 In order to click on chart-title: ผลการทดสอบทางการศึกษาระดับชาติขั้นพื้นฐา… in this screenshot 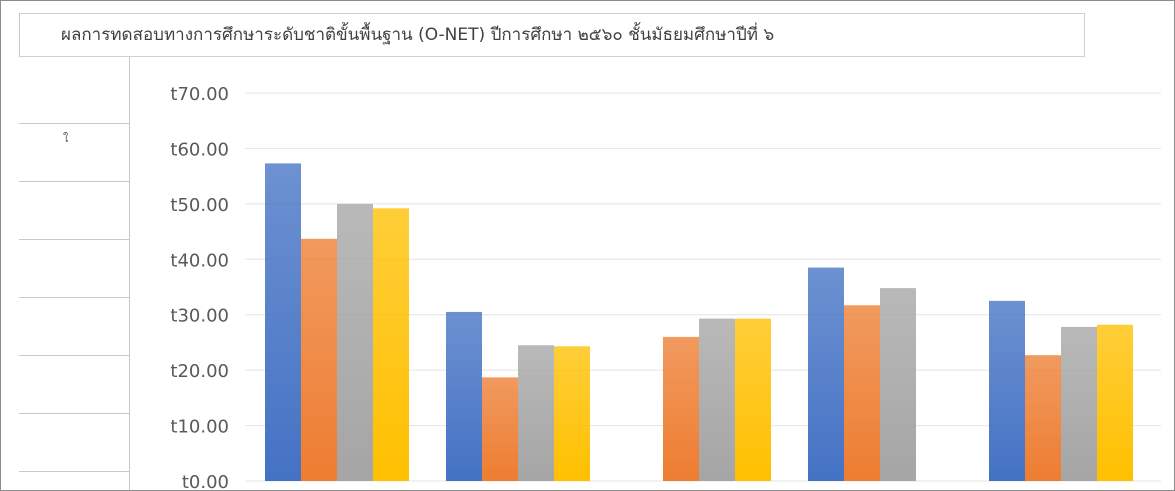, I will do `click(418, 35)`.